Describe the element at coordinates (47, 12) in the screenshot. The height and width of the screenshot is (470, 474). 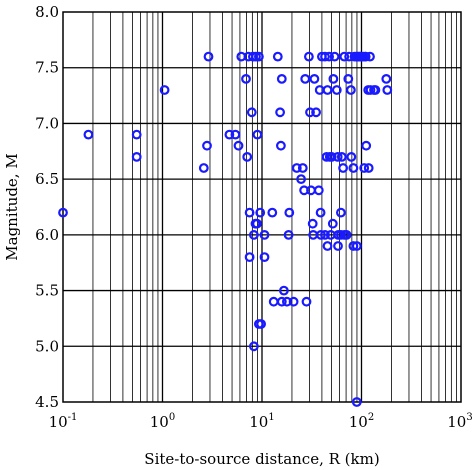
I see `y-tick-label: 8.0` at that location.